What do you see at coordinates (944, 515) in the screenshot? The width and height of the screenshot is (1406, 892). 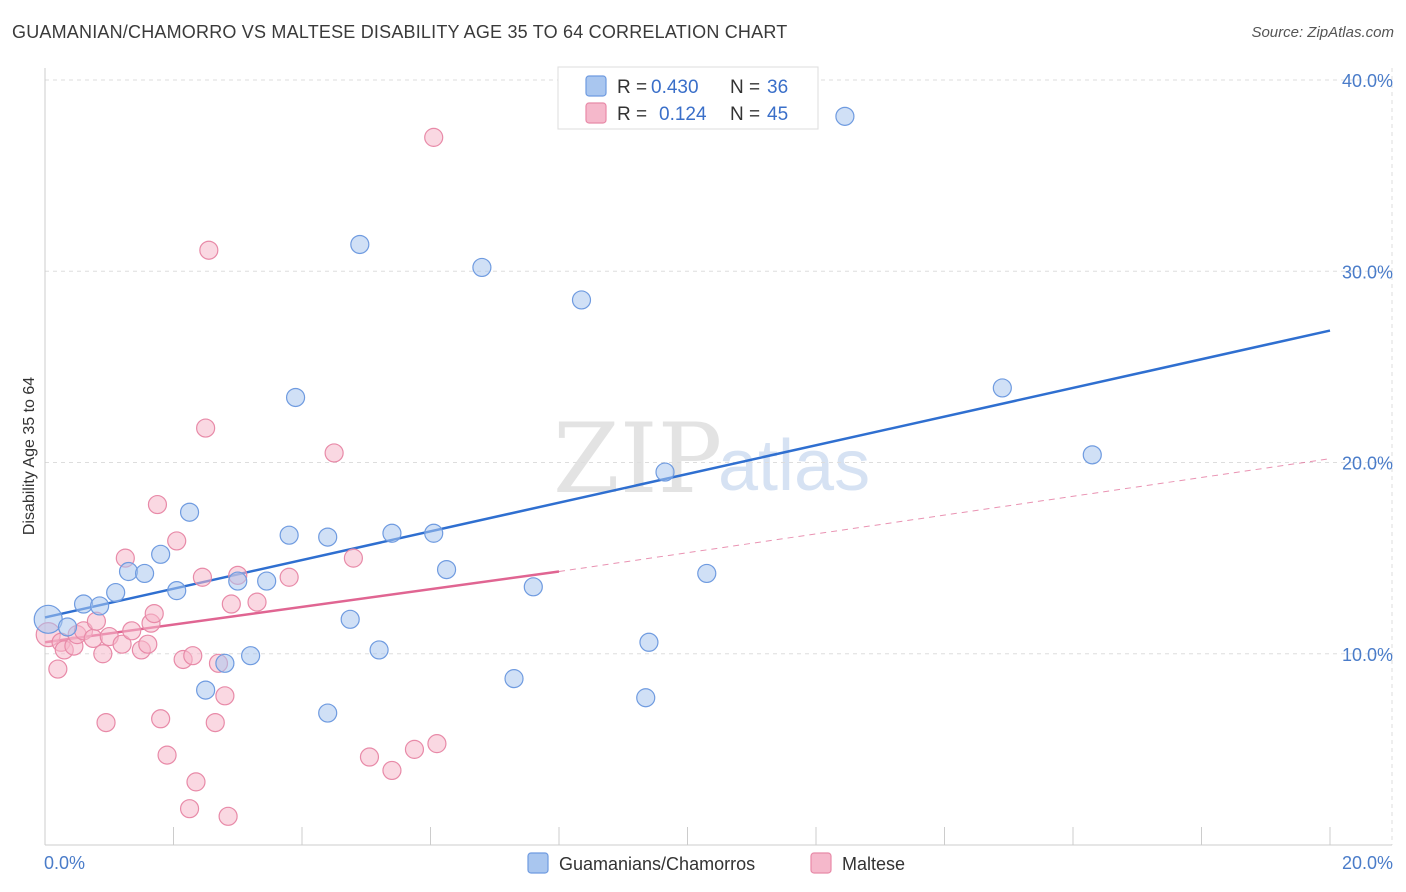 I see `maltese-trend-extension` at bounding box center [944, 515].